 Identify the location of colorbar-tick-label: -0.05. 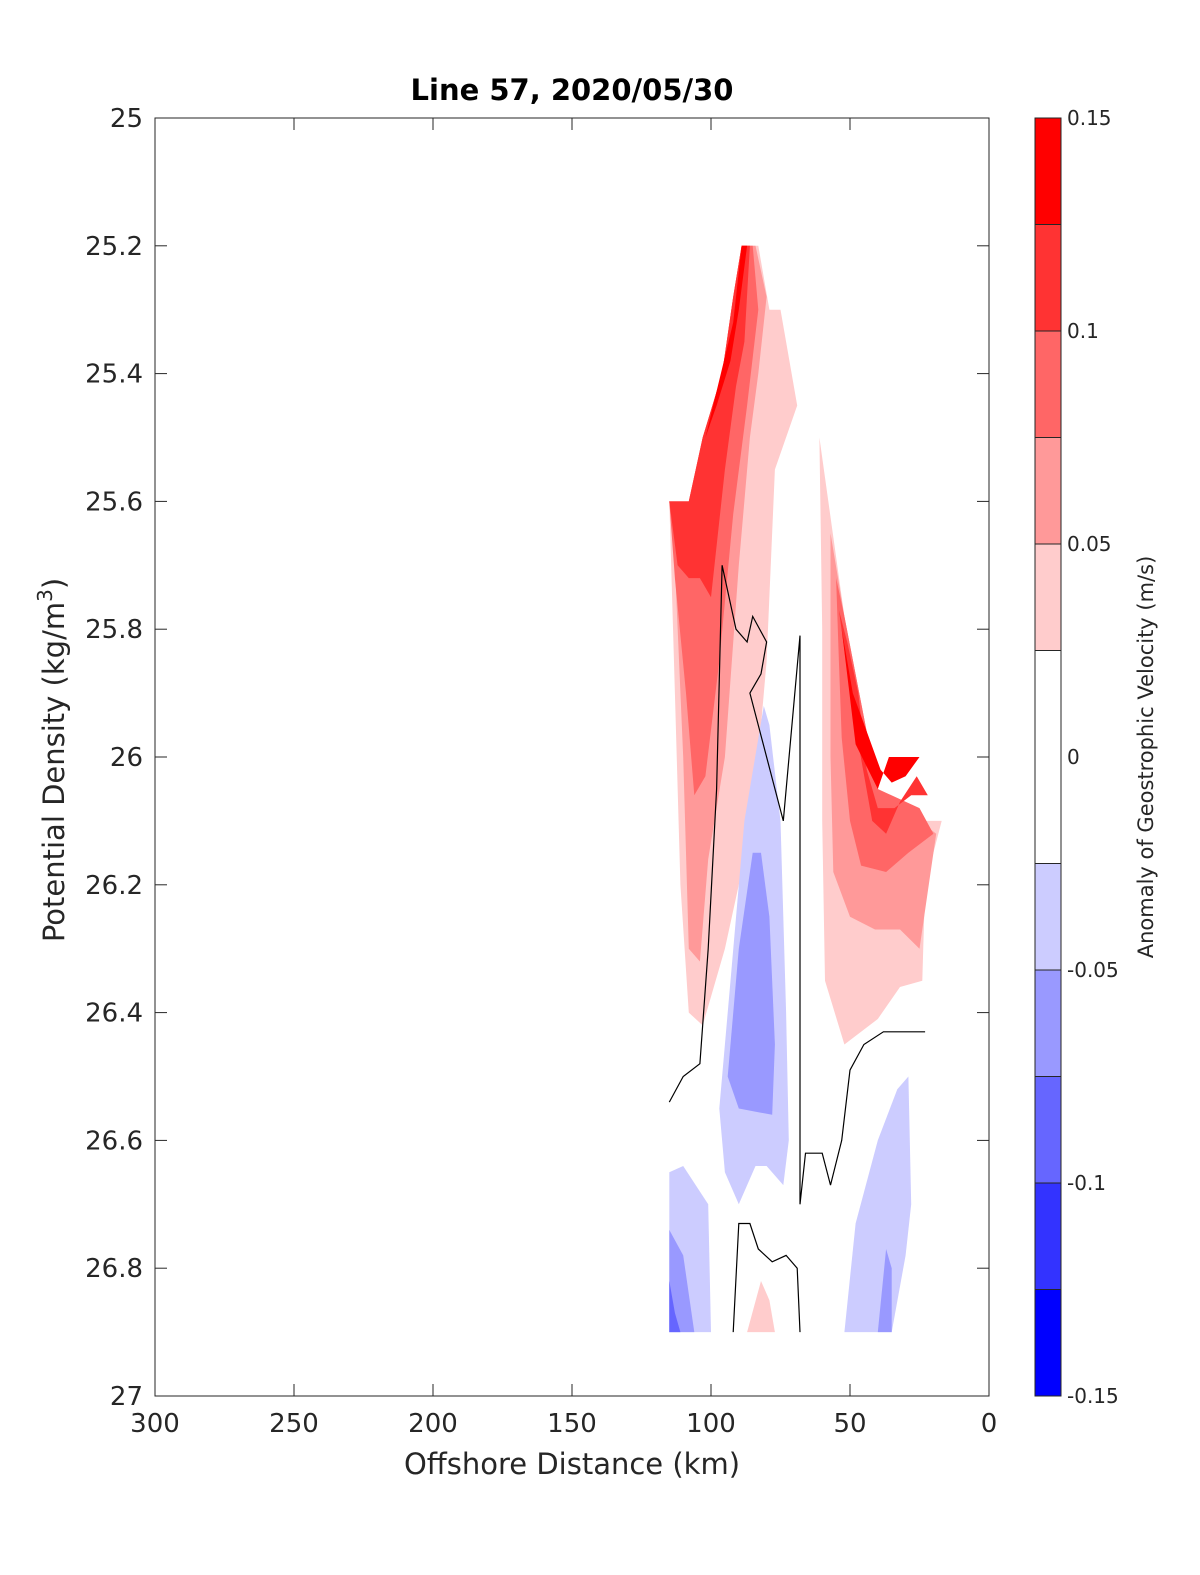
(1093, 970).